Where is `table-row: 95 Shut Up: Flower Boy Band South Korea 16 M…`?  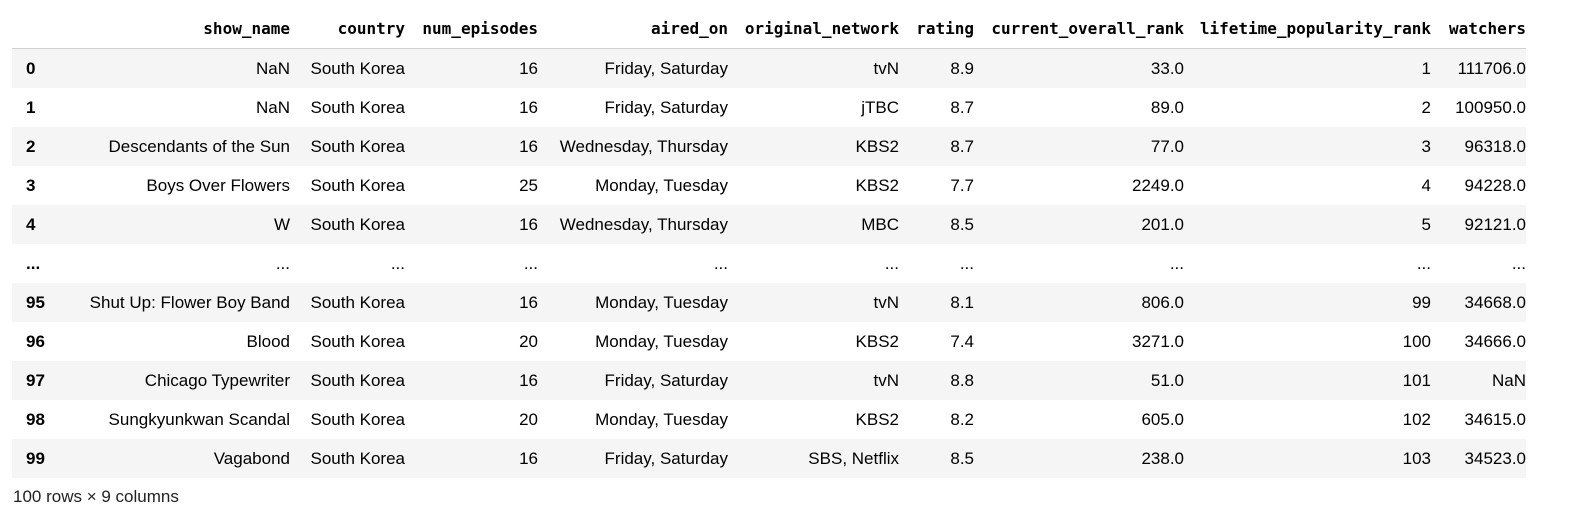
table-row: 95 Shut Up: Flower Boy Band South Korea 16 M… is located at coordinates (769, 302).